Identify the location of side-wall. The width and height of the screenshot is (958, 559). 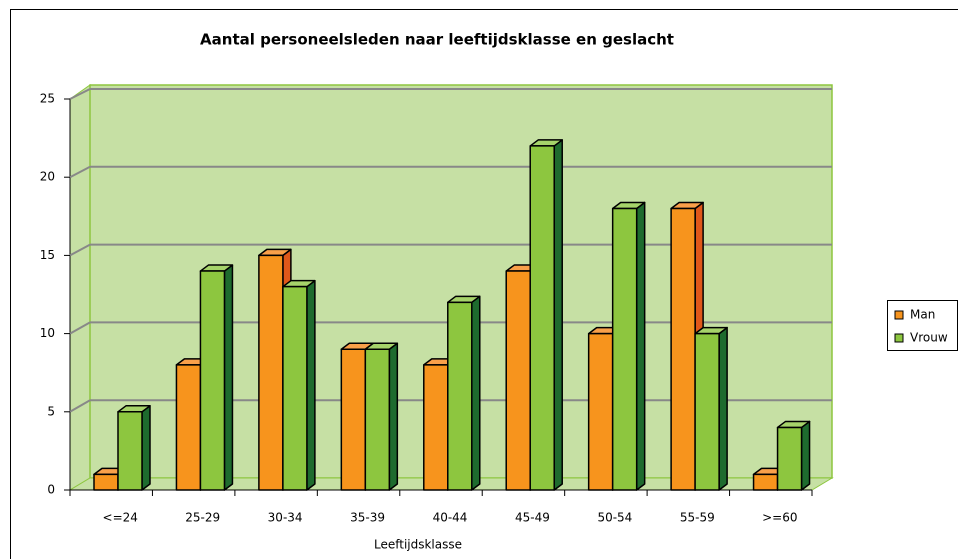
(80, 287).